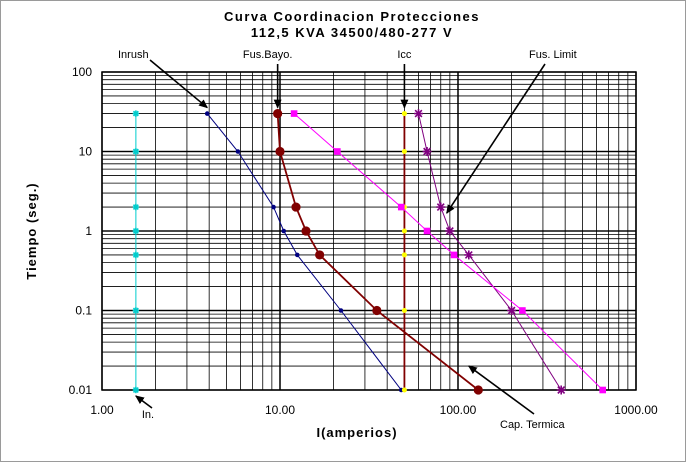 The width and height of the screenshot is (686, 462). I want to click on series-icc, so click(404, 252).